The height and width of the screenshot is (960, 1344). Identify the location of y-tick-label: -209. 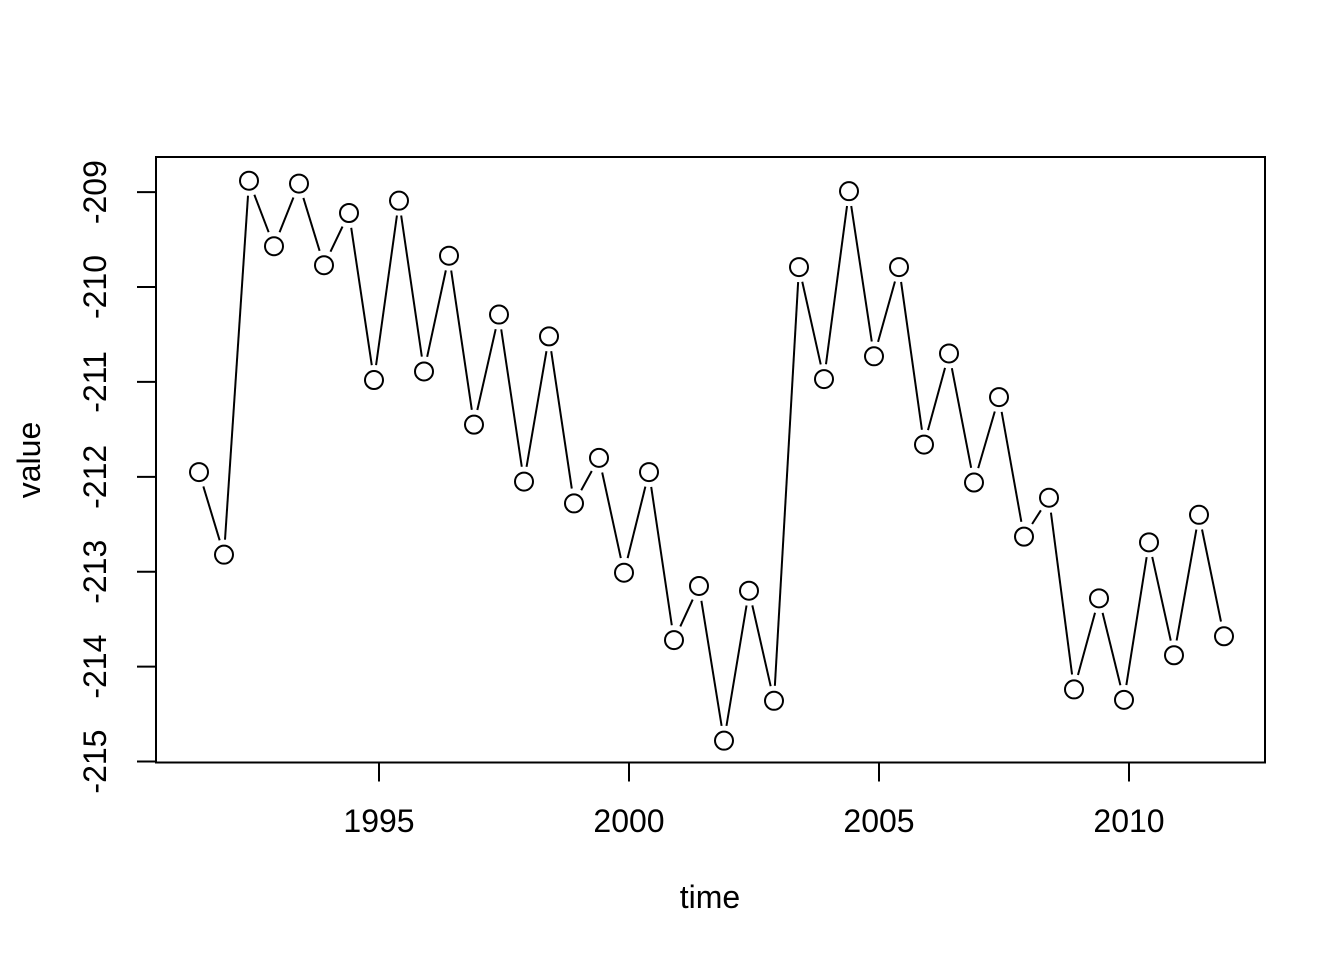
(95, 192).